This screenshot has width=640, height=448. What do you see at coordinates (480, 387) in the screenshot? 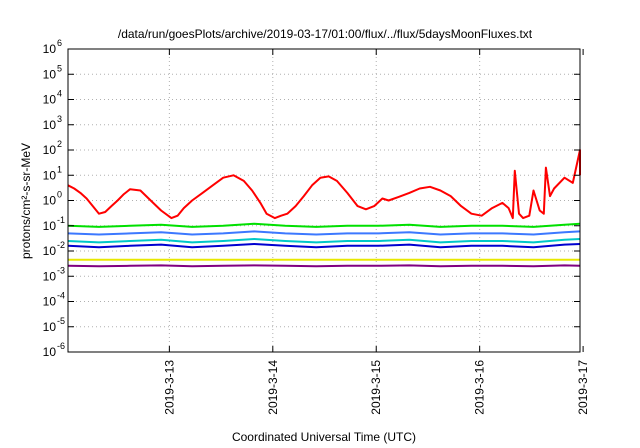
I see `x-tick-label: 2019-3-16` at bounding box center [480, 387].